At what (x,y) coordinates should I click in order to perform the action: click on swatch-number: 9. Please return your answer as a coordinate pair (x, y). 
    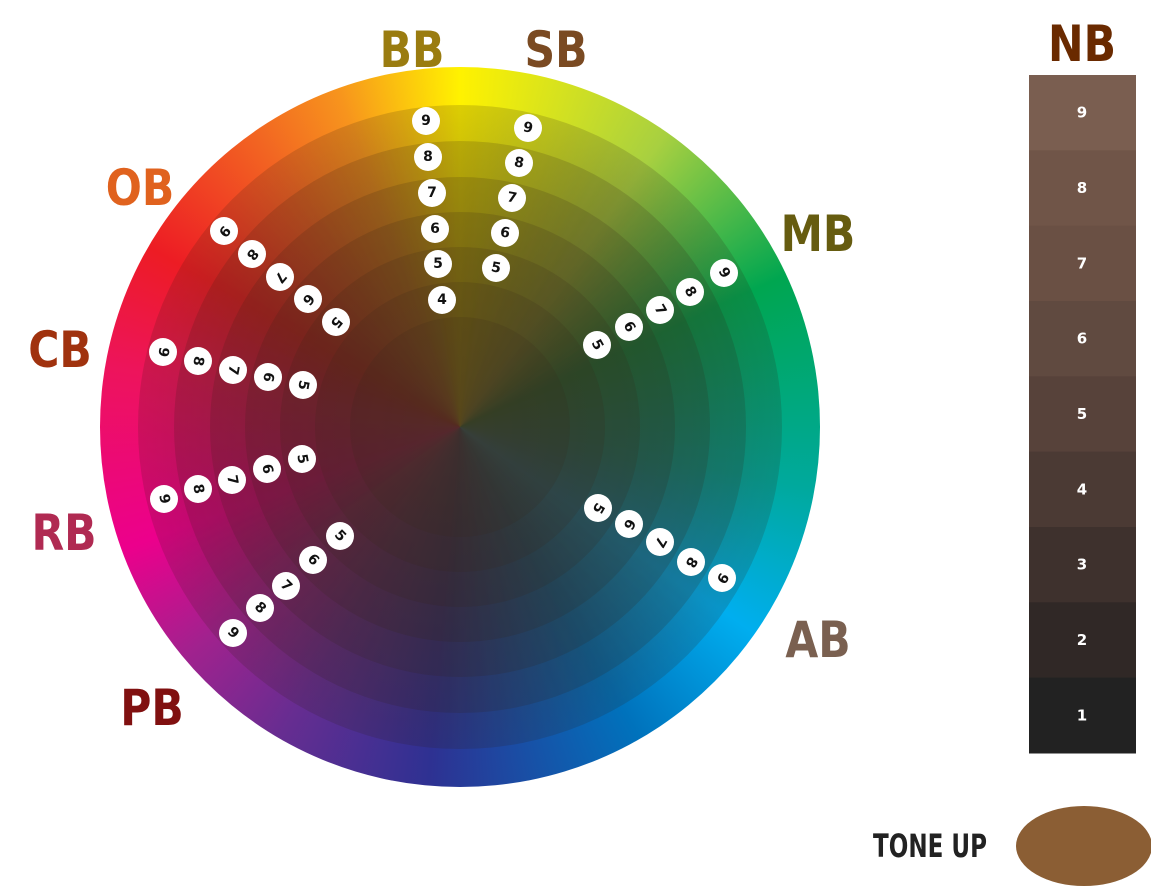
    Looking at the image, I should click on (1082, 113).